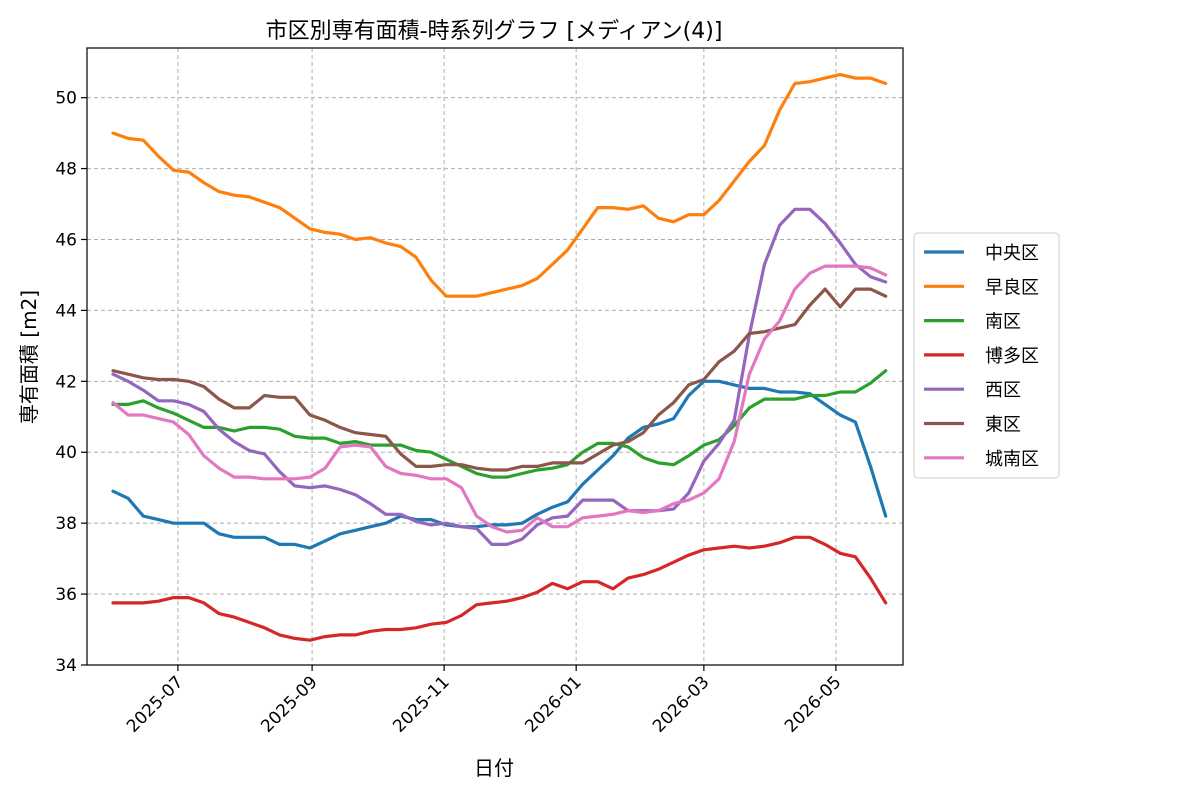 This screenshot has width=1200, height=800. I want to click on y-axis-ticks: 34 36 38 40 42 44 46 48 50, so click(71, 382).